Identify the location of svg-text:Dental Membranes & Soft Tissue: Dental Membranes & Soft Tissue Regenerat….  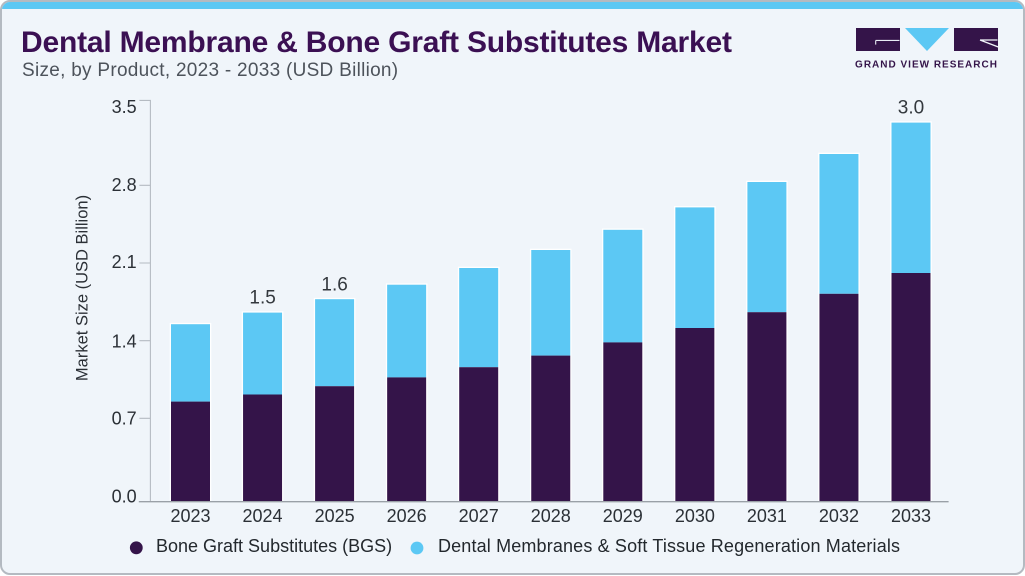
(669, 546).